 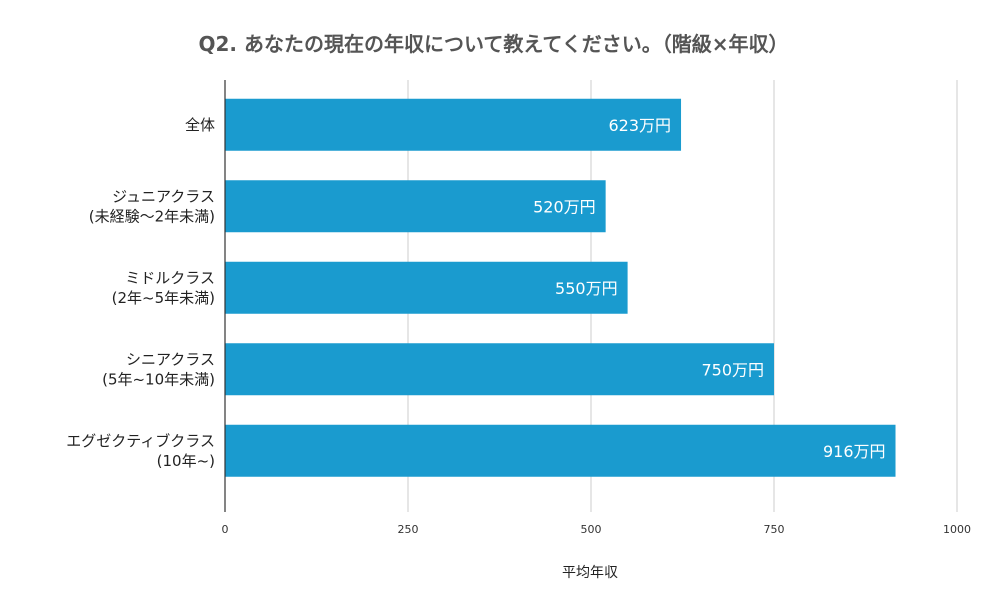 What do you see at coordinates (170, 278) in the screenshot?
I see `category-label: ミドルクラス` at bounding box center [170, 278].